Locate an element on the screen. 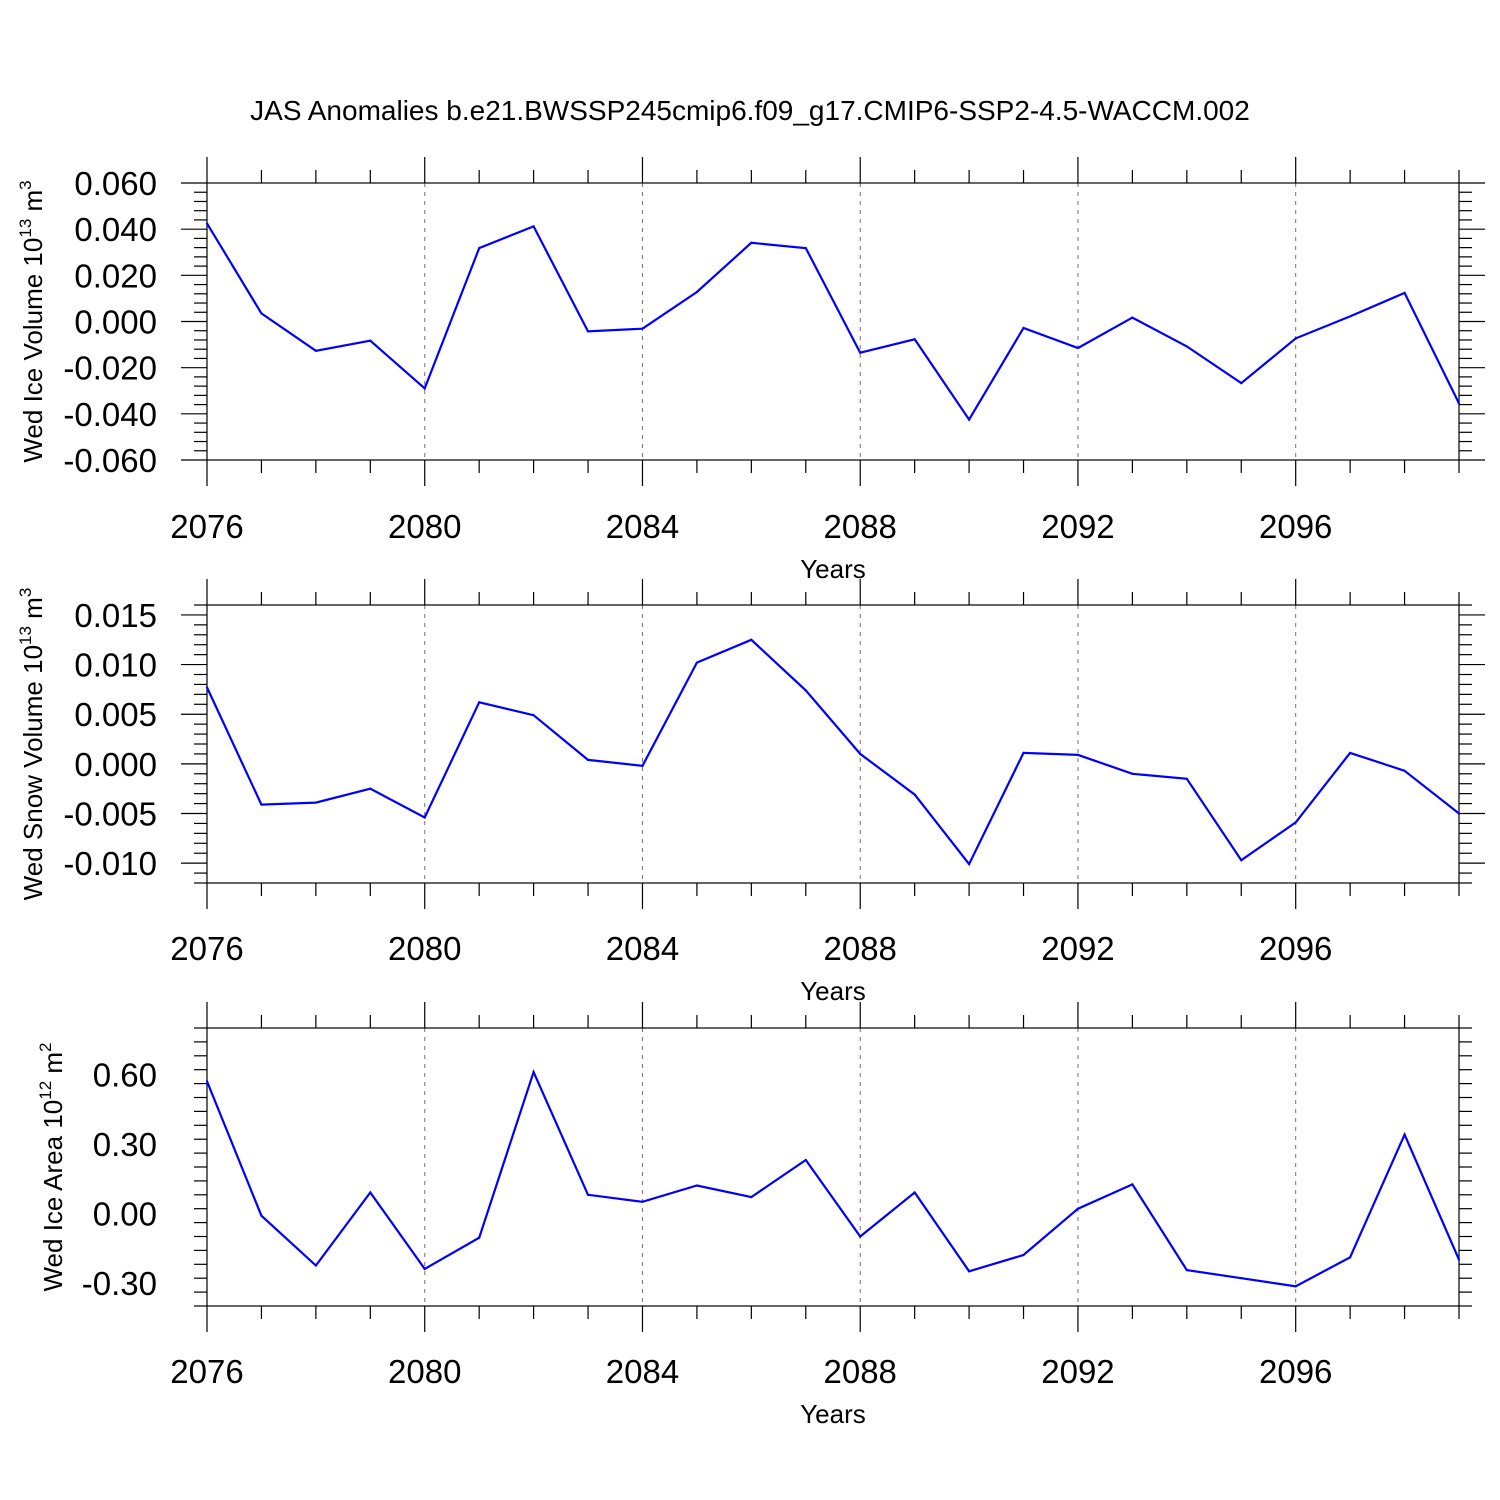 The image size is (1500, 1500). y-tick-label: 0.30 is located at coordinates (125, 1144).